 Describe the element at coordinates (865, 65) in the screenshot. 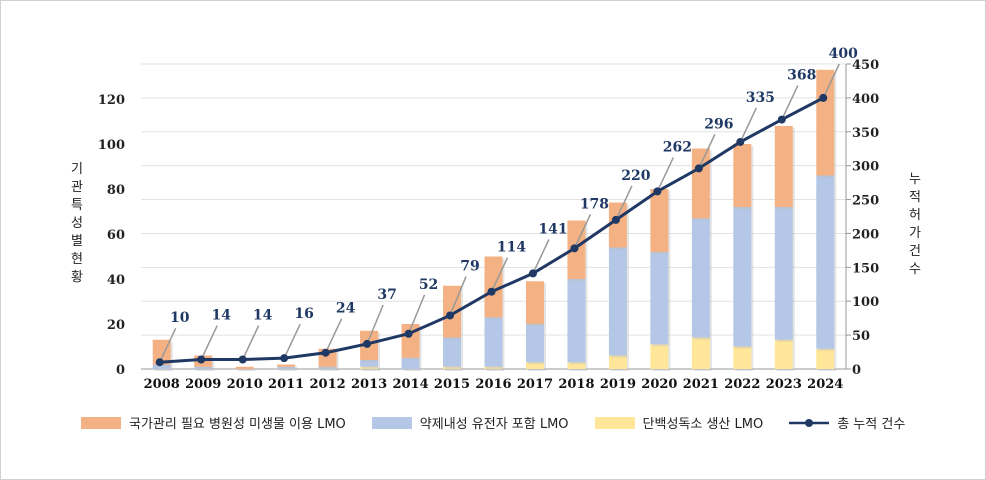

I see `y2-tick-label: 450` at that location.